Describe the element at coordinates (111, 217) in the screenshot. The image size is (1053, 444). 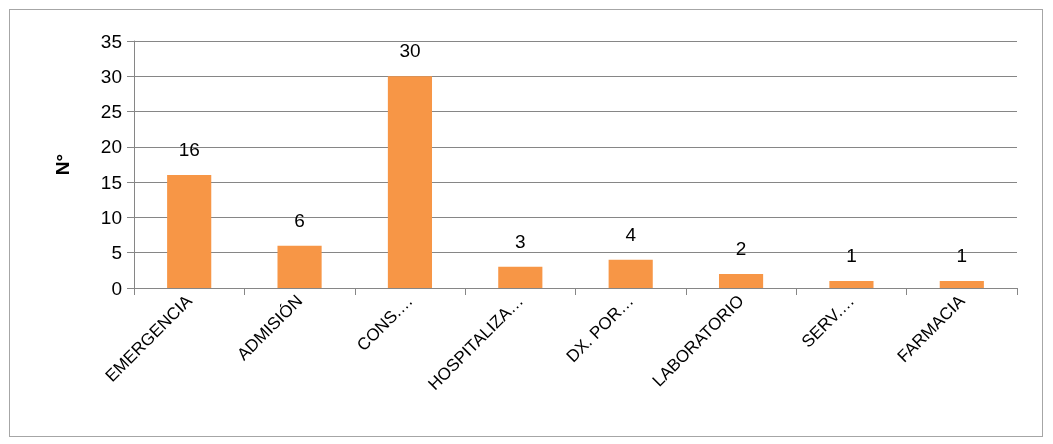
I see `y-tick-label: 10` at that location.